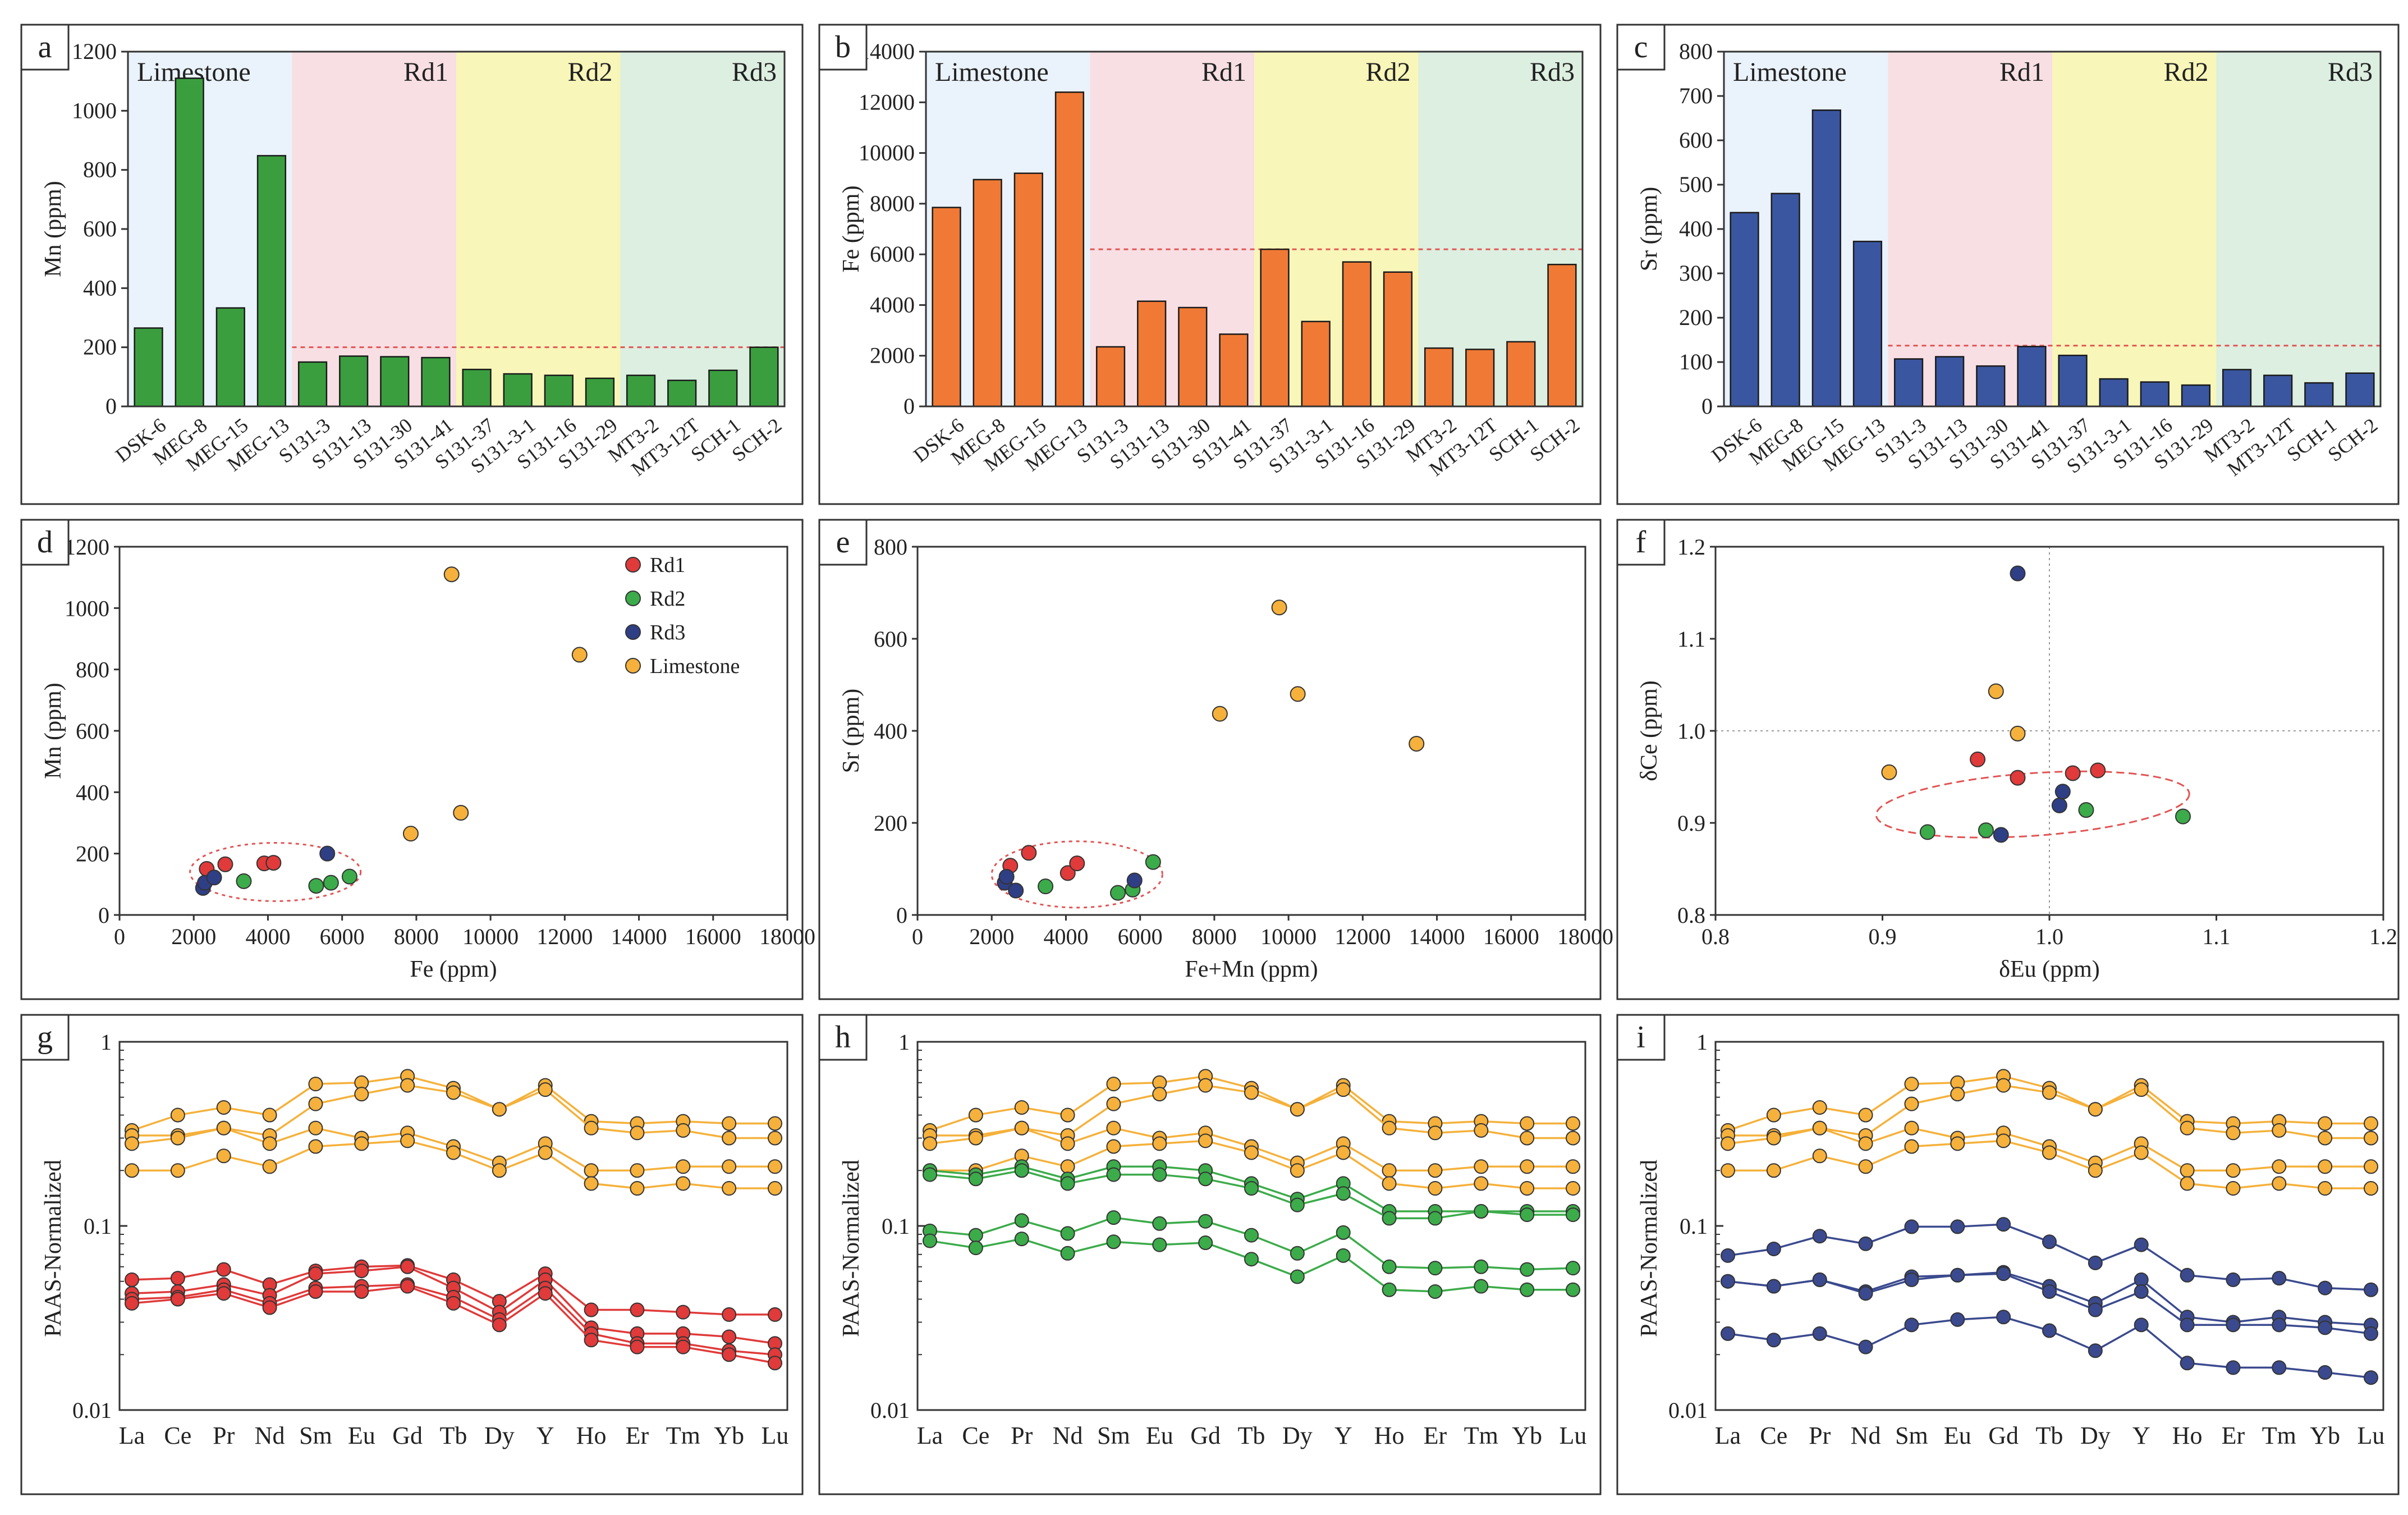  I want to click on legend-label: Rd2, so click(667, 599).